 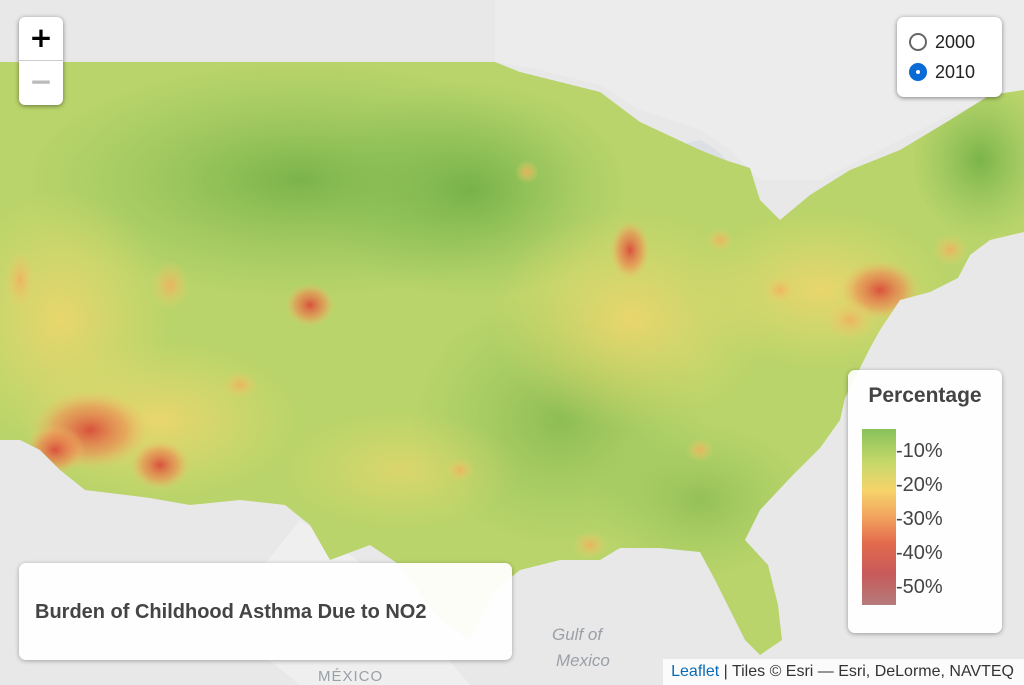 What do you see at coordinates (918, 42) in the screenshot?
I see `radio-2000` at bounding box center [918, 42].